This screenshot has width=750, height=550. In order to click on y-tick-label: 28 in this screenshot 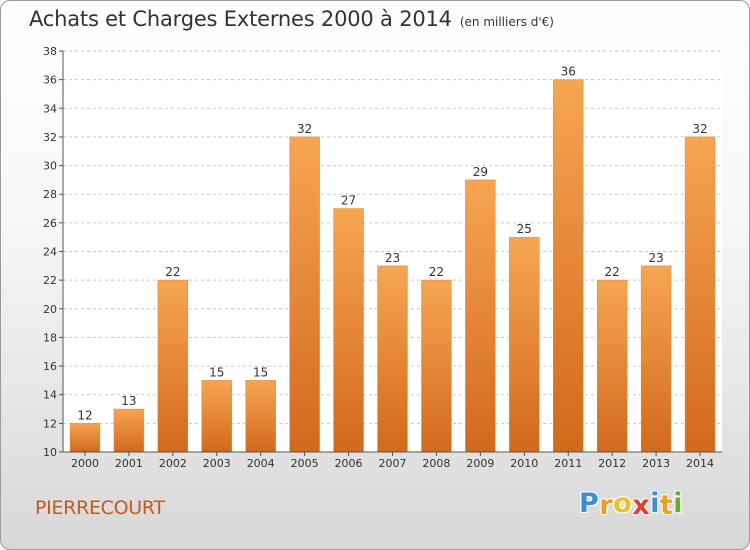, I will do `click(50, 194)`.